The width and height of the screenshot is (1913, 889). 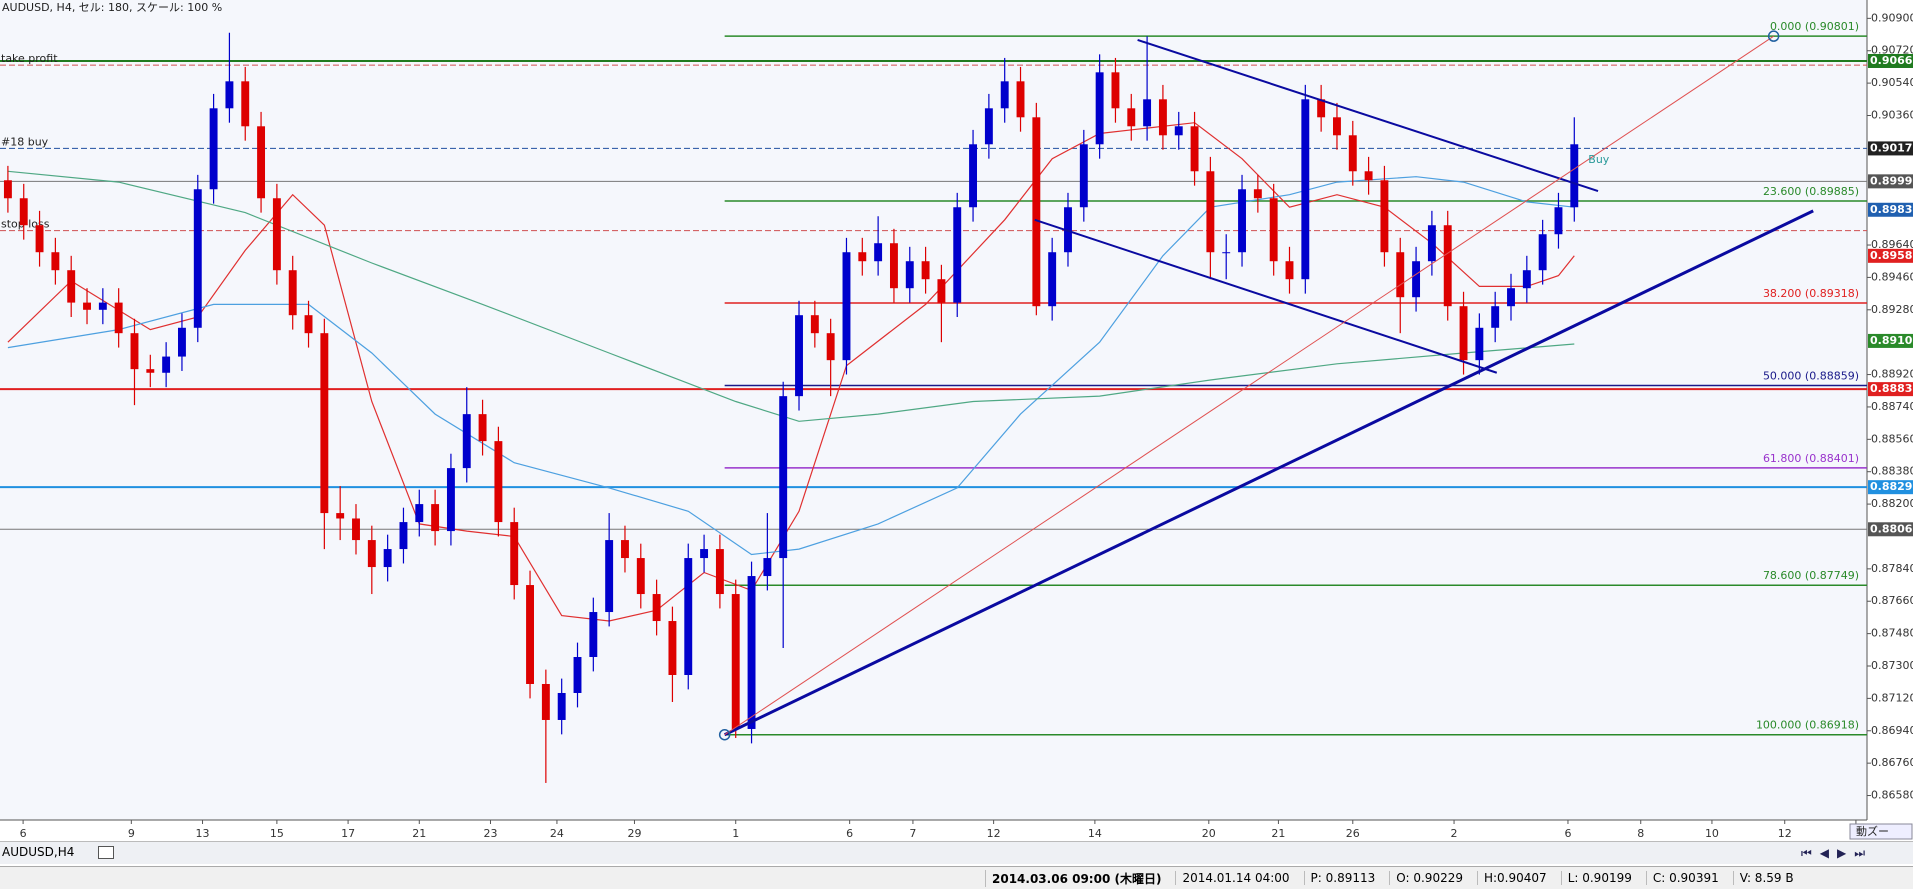 I want to click on y-tick-label: 0.87660, so click(x=1892, y=600).